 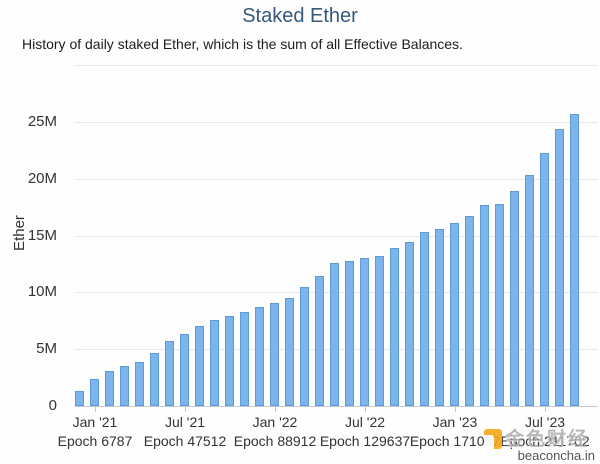 I want to click on bar-mar--21, so click(x=124, y=386).